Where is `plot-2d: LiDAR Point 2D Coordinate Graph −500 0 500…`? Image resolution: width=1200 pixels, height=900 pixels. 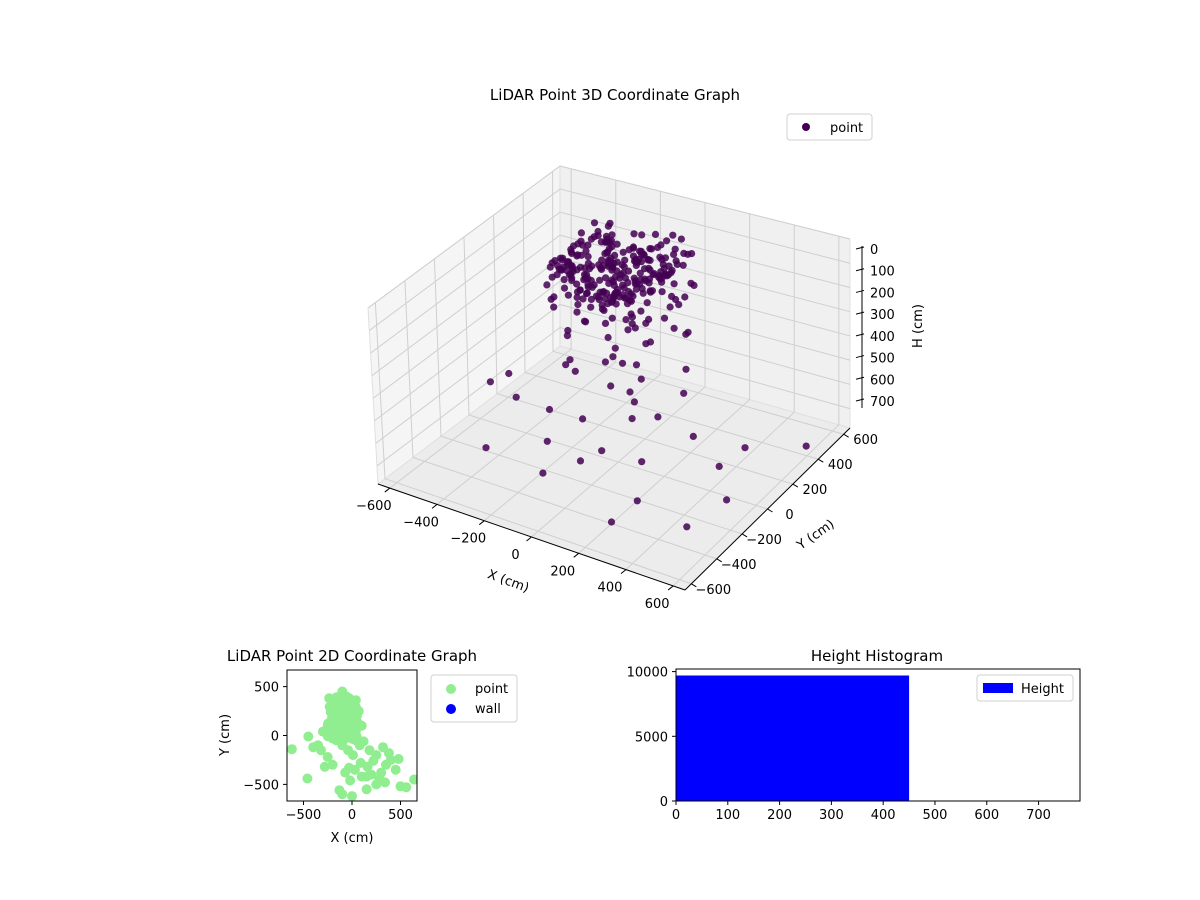
plot-2d: LiDAR Point 2D Coordinate Graph −500 0 500… is located at coordinates (368, 746).